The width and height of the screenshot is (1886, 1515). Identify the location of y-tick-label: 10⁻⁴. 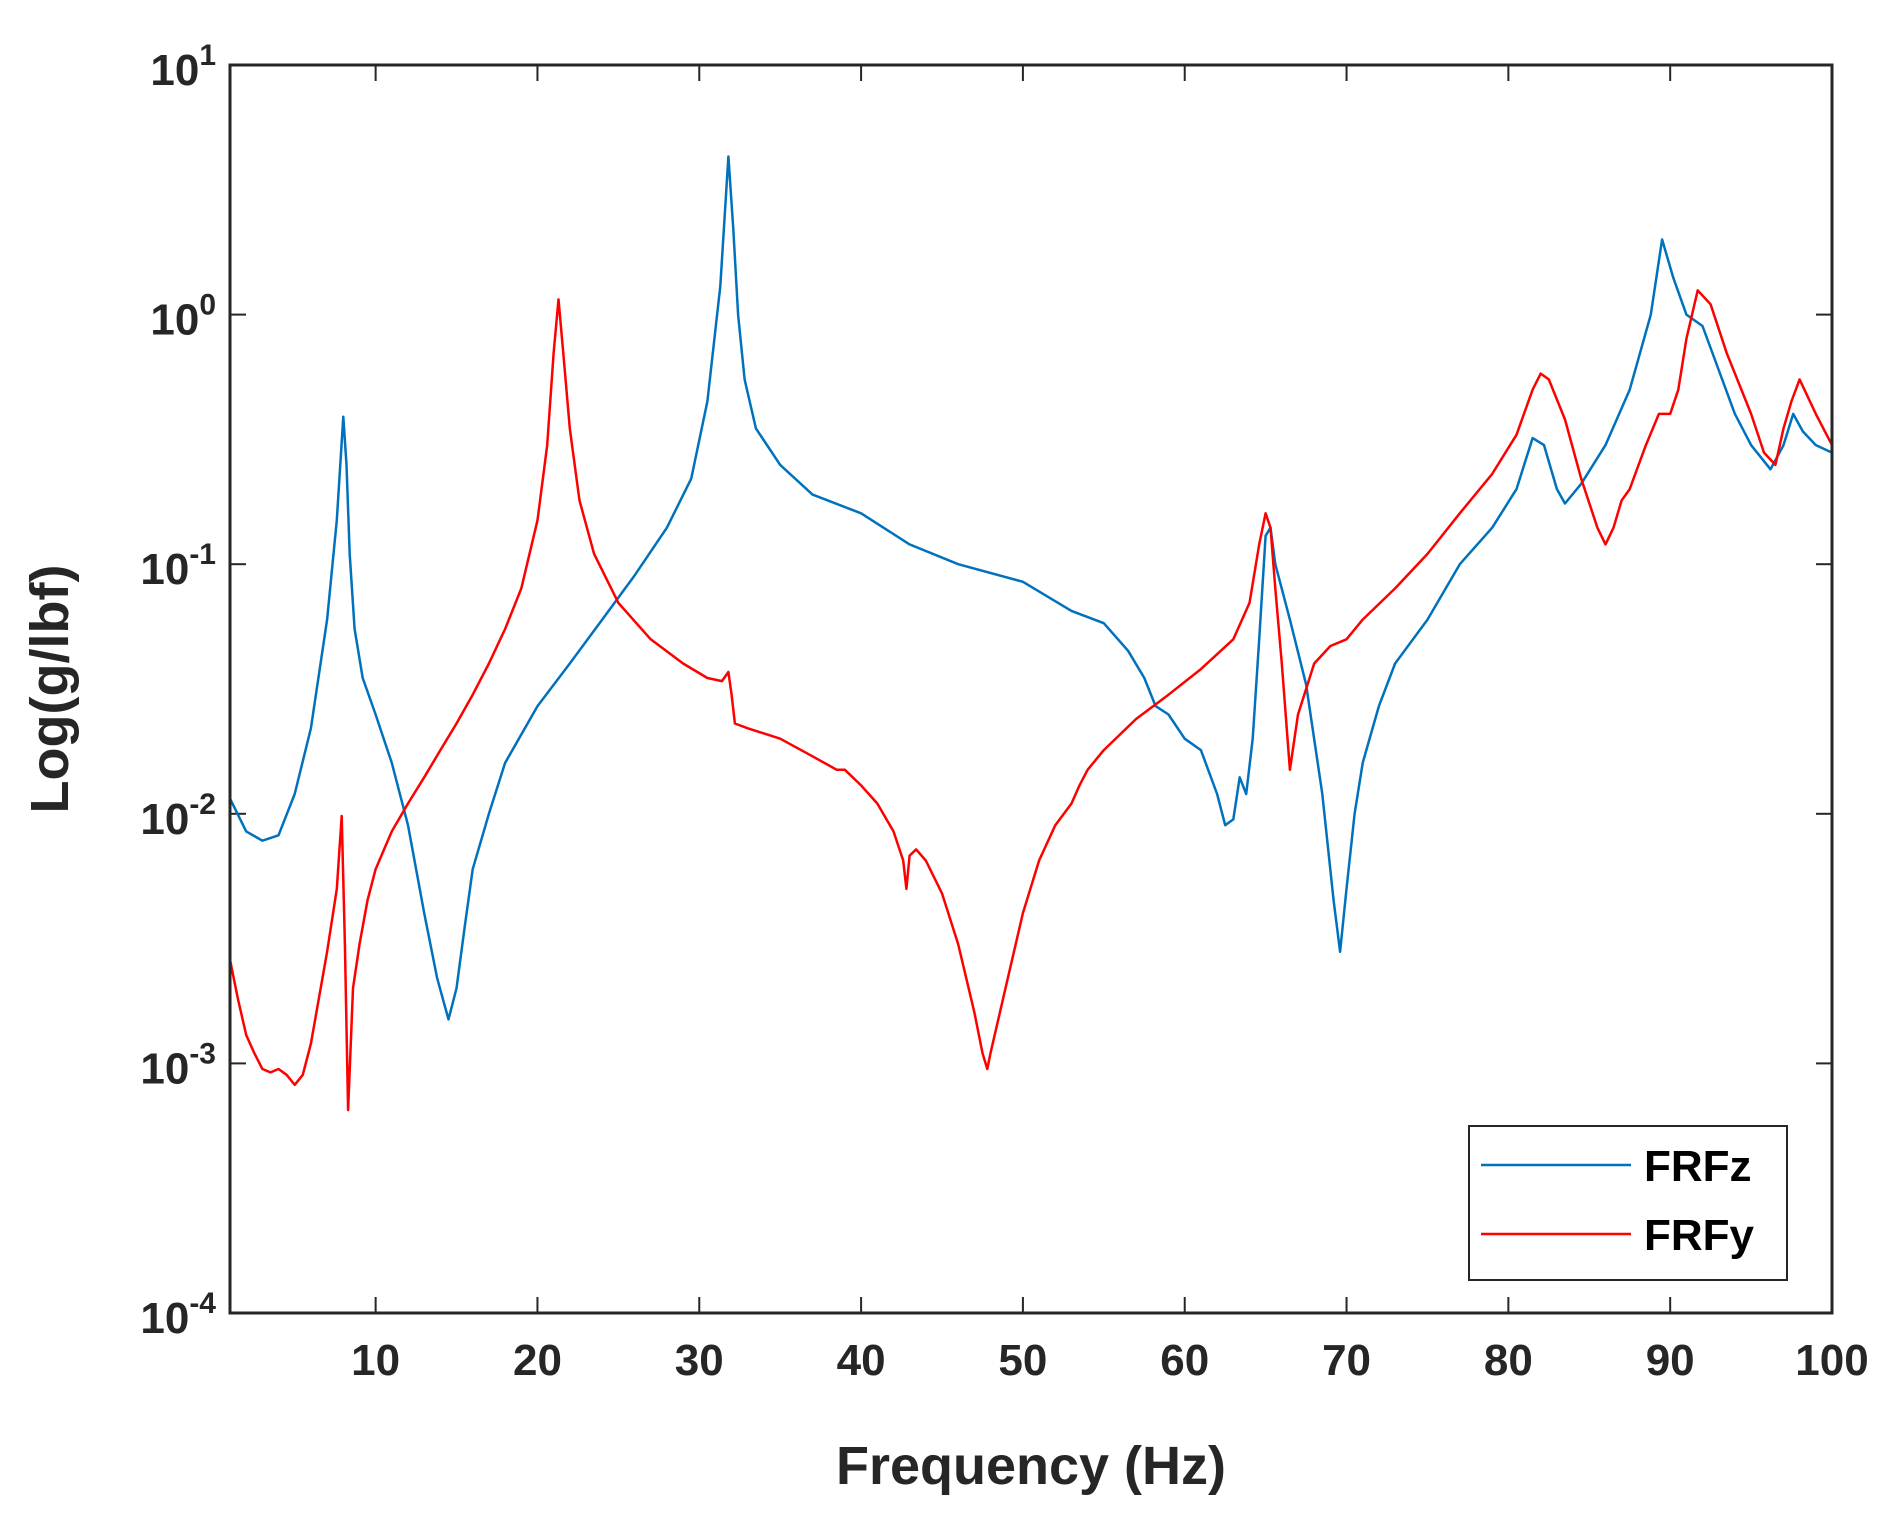
(178, 1315).